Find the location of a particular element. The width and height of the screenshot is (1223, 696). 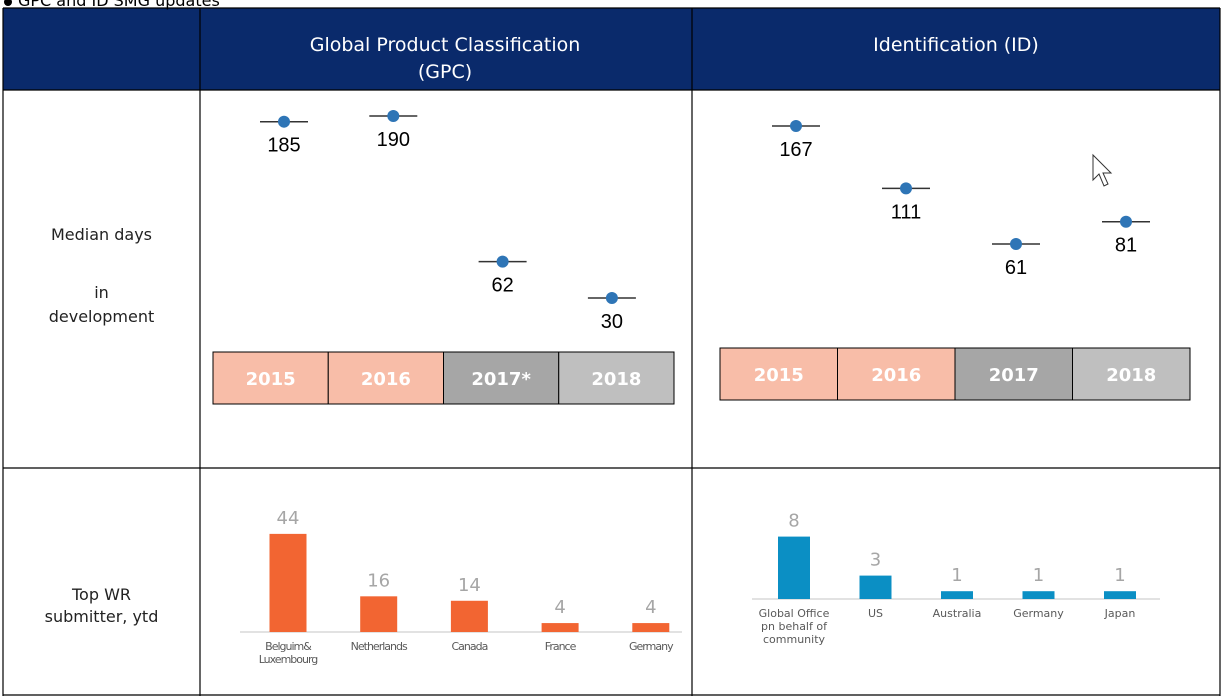

category-label: Netherlands is located at coordinates (379, 646).